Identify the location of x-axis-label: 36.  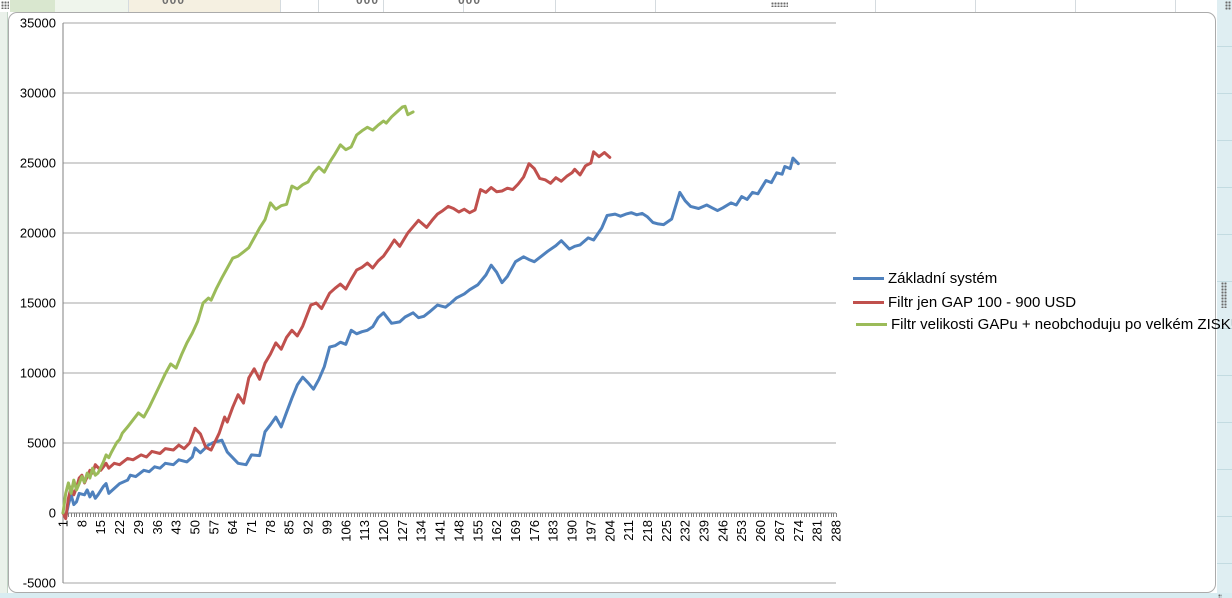
(157, 527).